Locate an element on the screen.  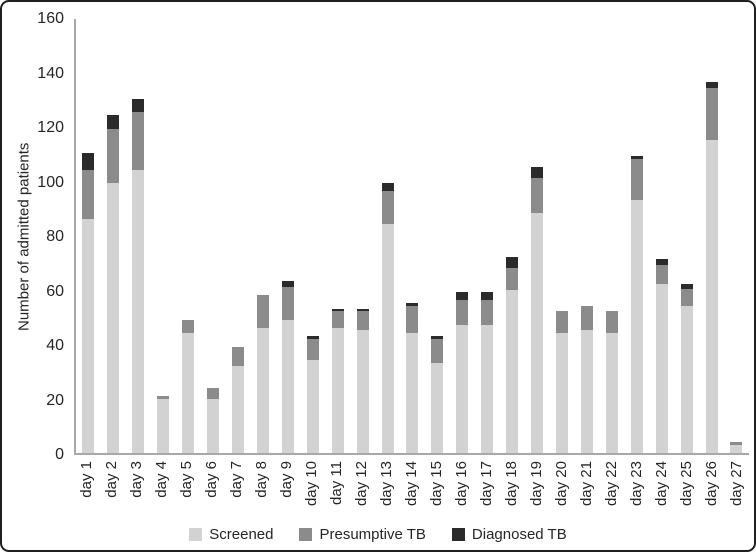
x-tick: day 6 is located at coordinates (211, 489).